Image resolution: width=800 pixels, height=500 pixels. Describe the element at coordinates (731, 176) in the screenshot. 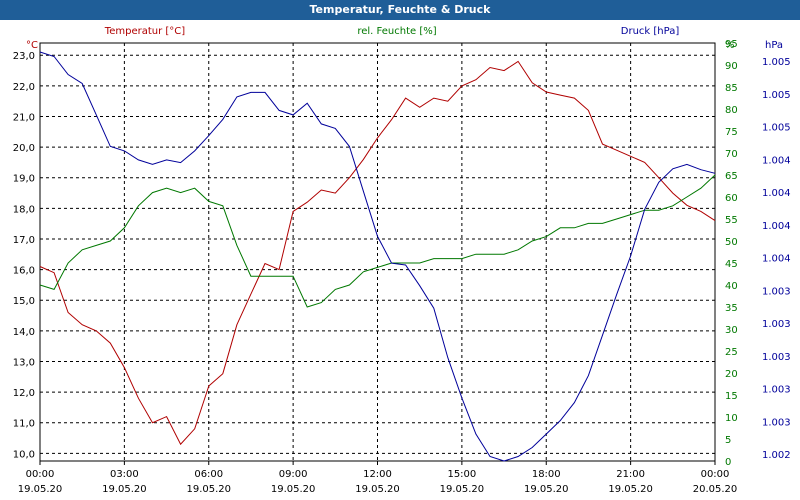

I see `y-humidity-tick-label: 65` at that location.